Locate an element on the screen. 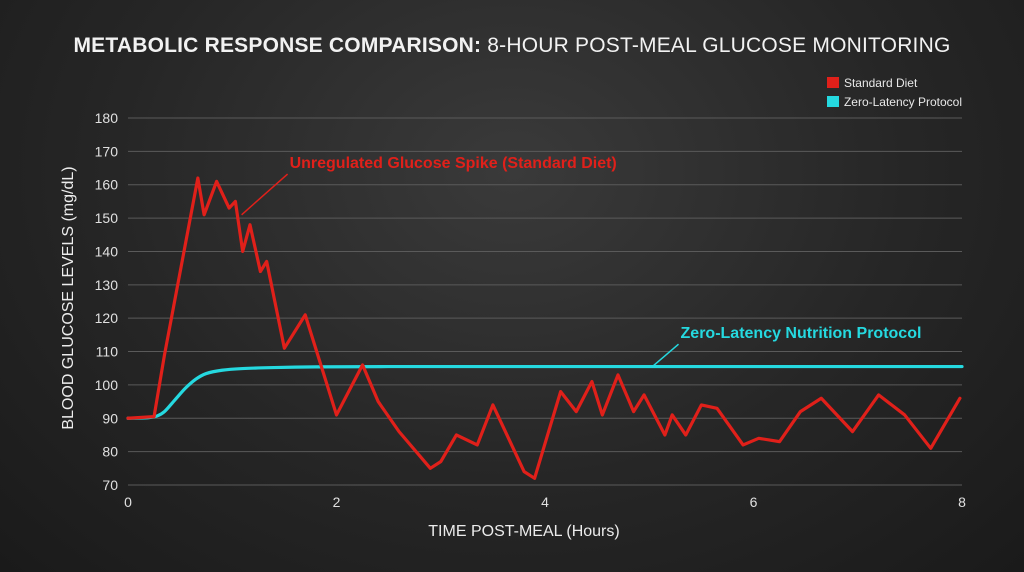 This screenshot has height=572, width=1024. chart-title-rest: 8-HOUR POST-MEAL GLUCOSE MONITORING is located at coordinates (716, 45).